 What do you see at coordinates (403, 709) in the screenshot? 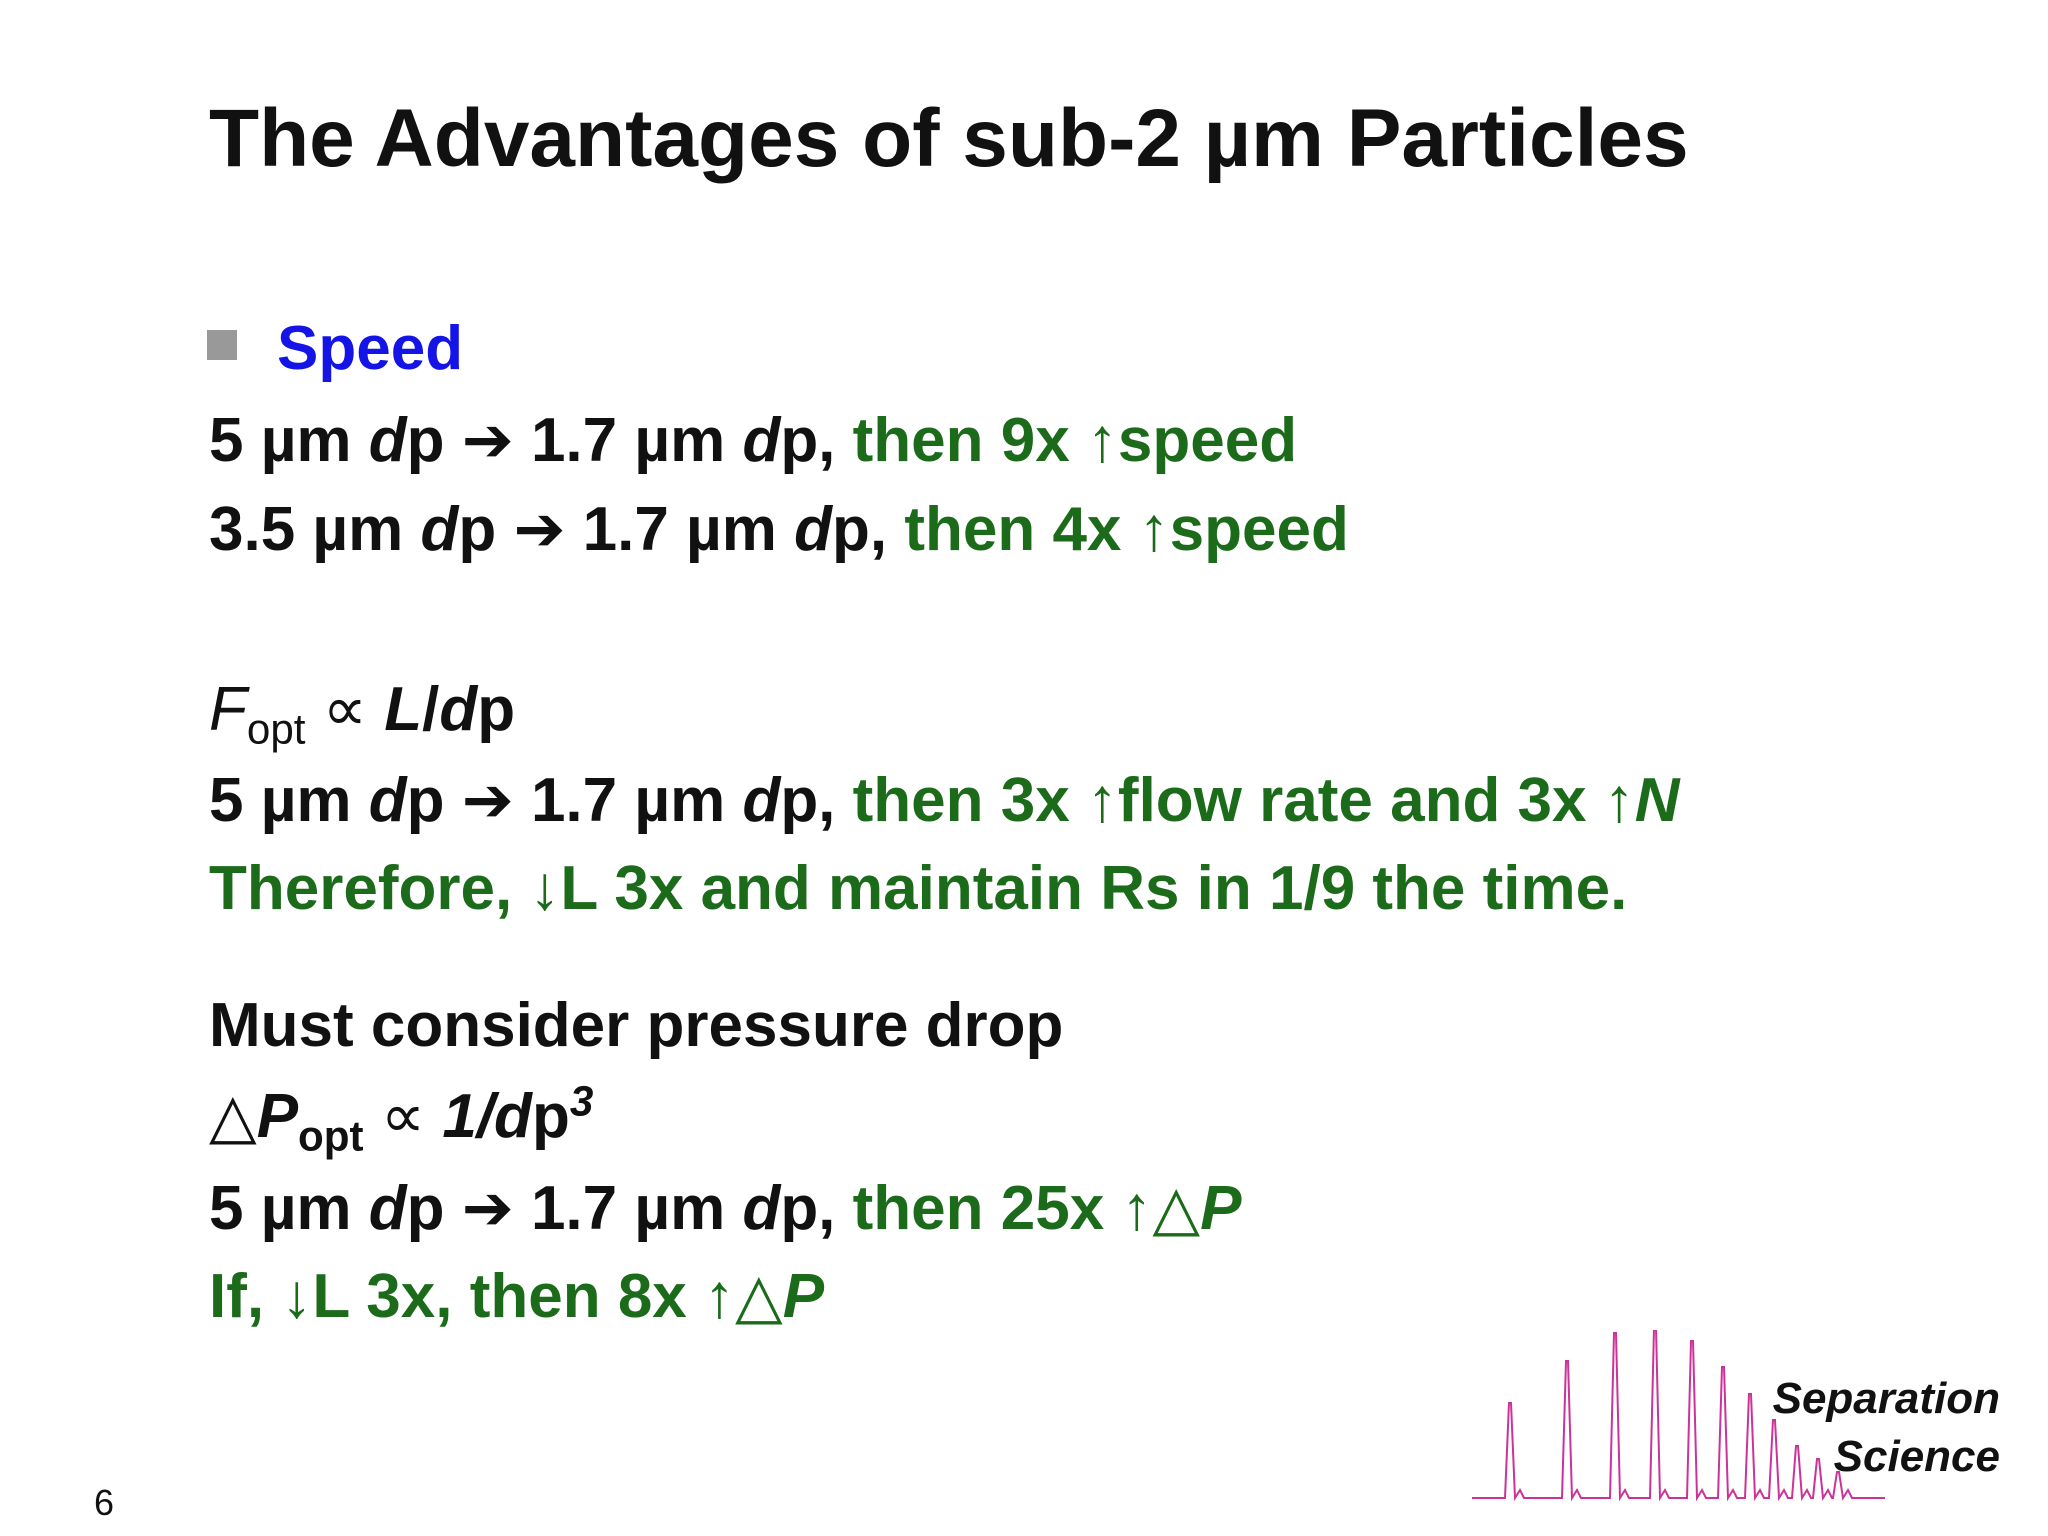
I see `text: L` at bounding box center [403, 709].